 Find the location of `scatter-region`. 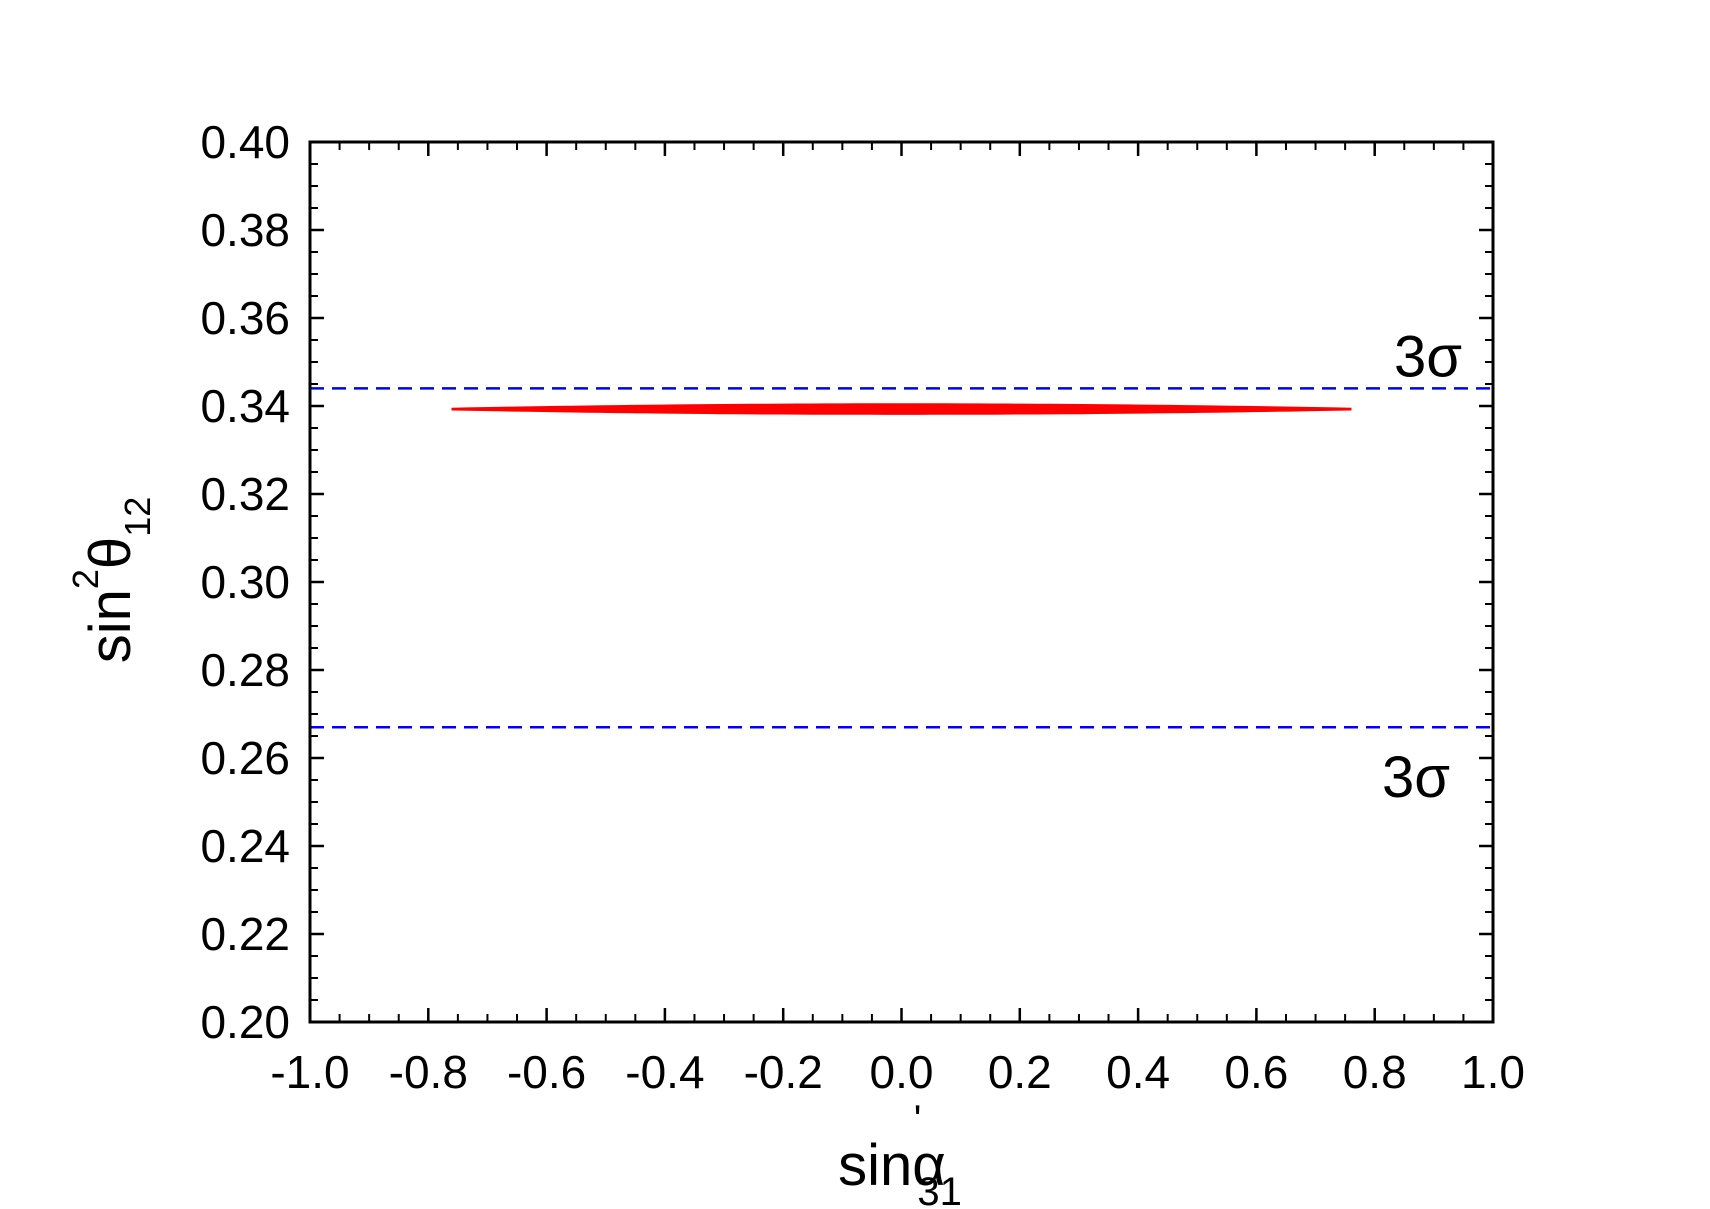

scatter-region is located at coordinates (901, 409).